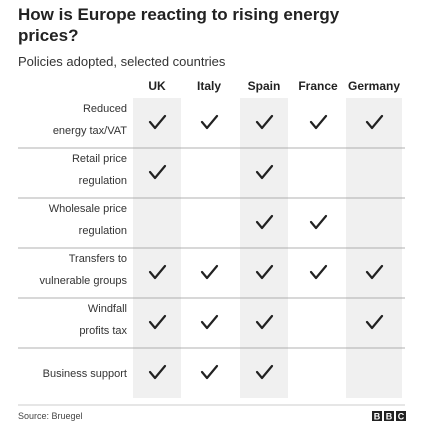 This screenshot has height=435, width=423. I want to click on column-header: Italy, so click(209, 86).